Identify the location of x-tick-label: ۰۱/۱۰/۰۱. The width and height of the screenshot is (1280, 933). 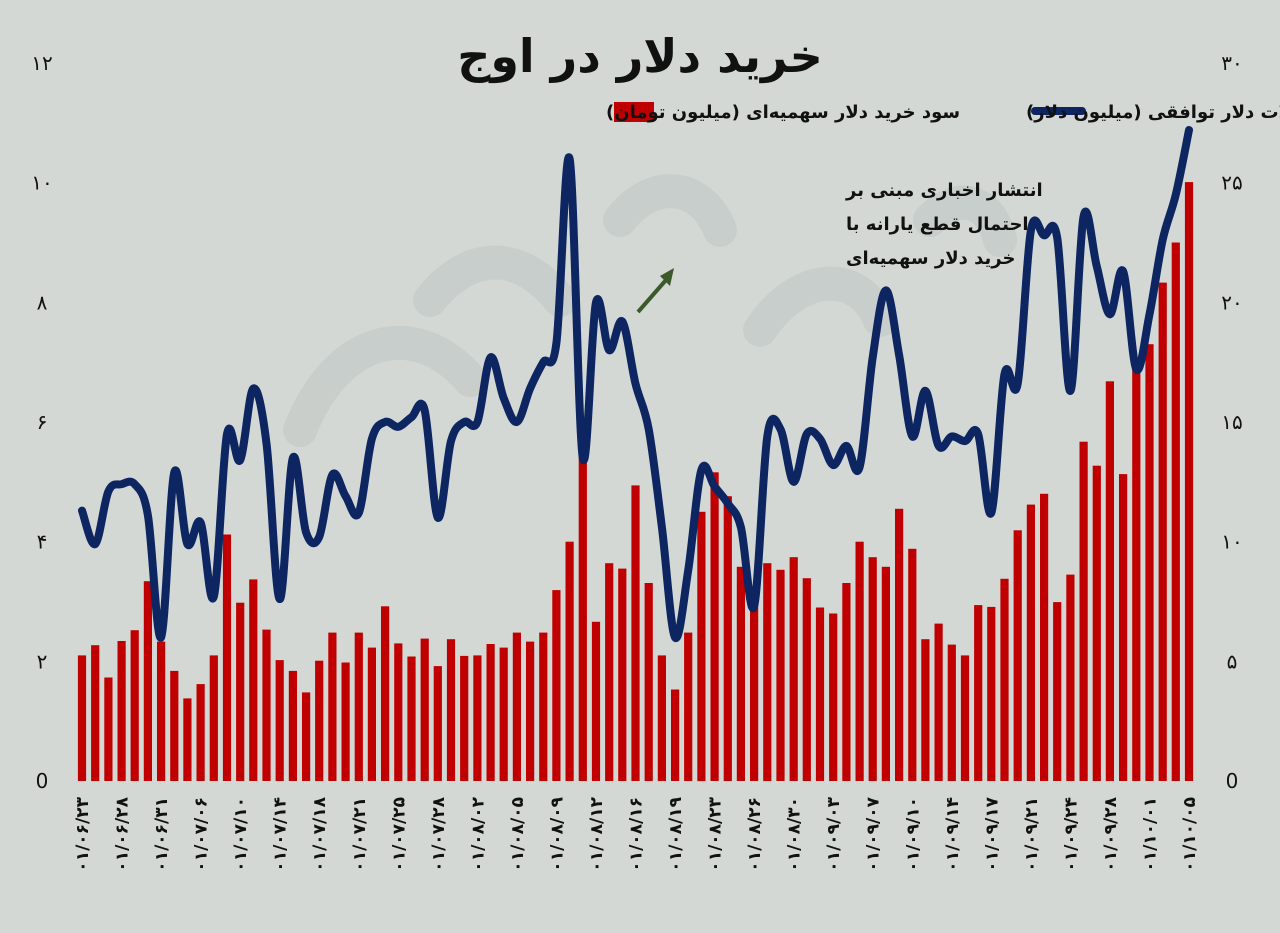
(1151, 834).